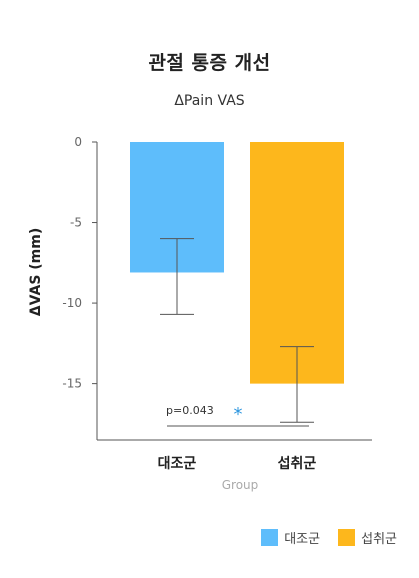 The image size is (419, 578). Describe the element at coordinates (76, 223) in the screenshot. I see `y-tick-label: -5` at that location.